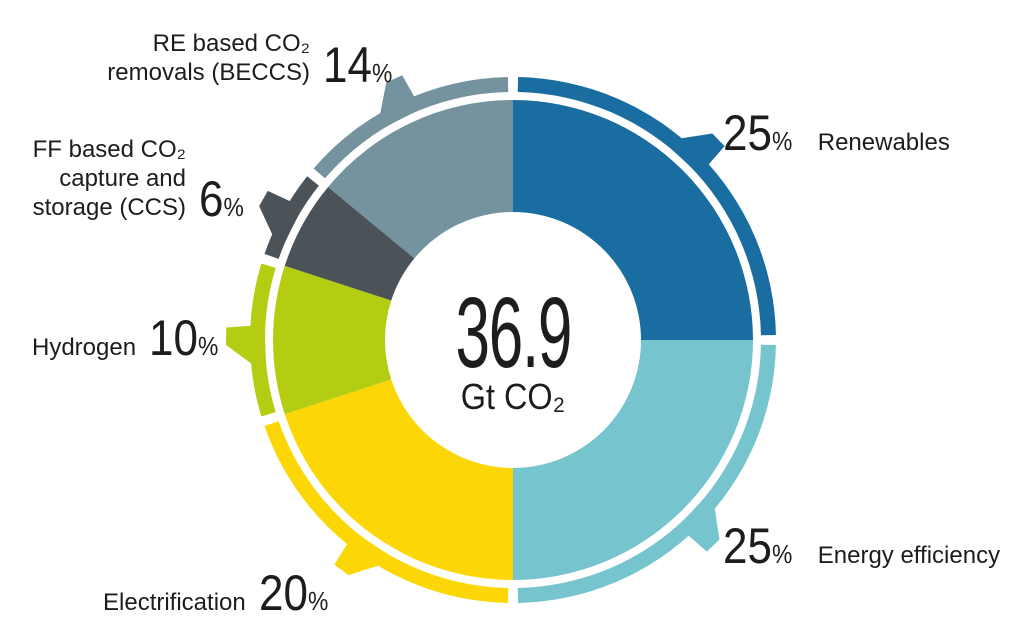 The image size is (1024, 639). Describe the element at coordinates (208, 58) in the screenshot. I see `segment-label-beccs: RE based CO₂ removals (BECCS)` at that location.